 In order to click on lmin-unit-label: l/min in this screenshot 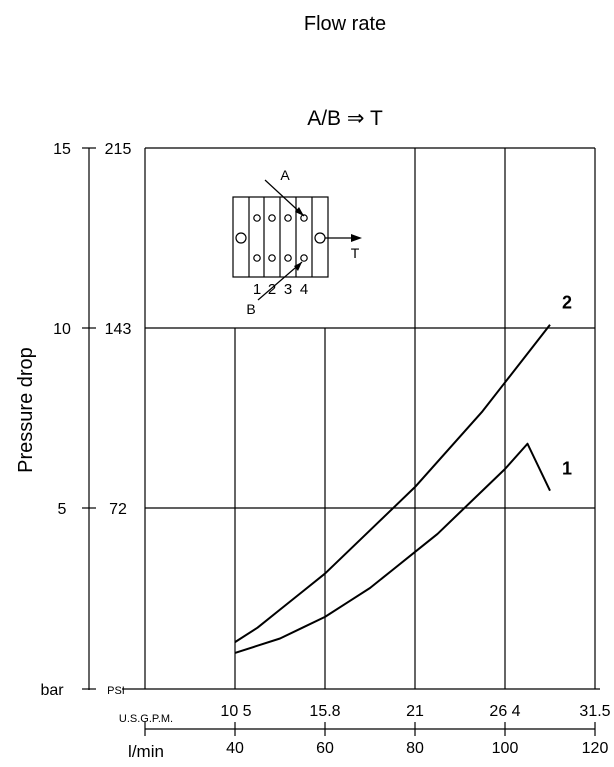, I will do `click(146, 751)`.